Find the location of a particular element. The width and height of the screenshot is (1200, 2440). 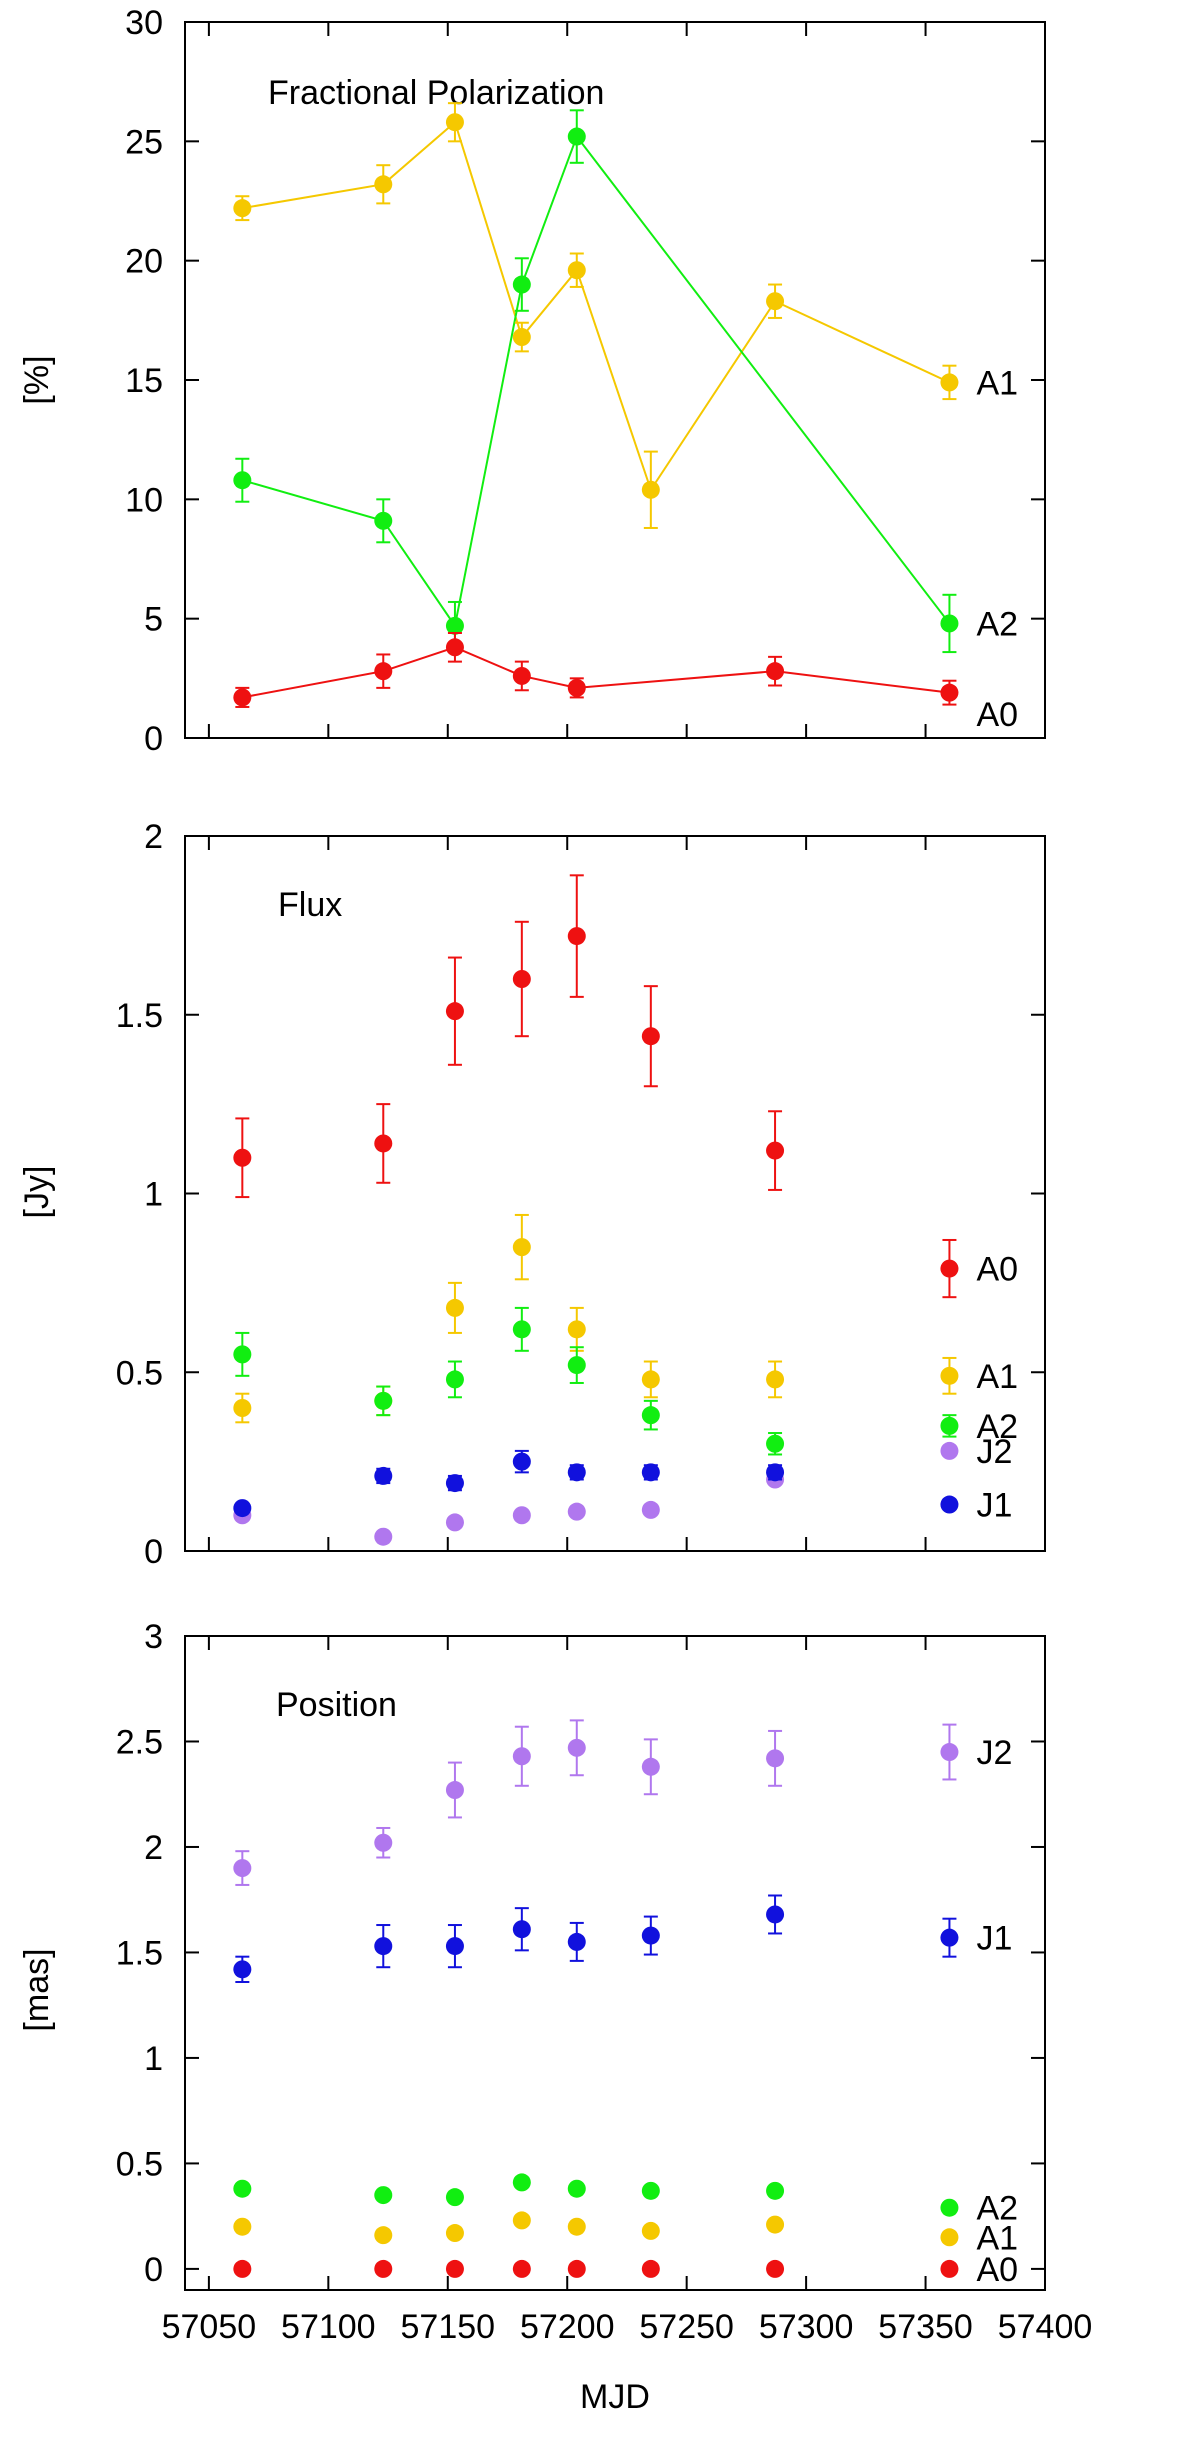

polarization-ylabel: [%] is located at coordinates (37, 379).